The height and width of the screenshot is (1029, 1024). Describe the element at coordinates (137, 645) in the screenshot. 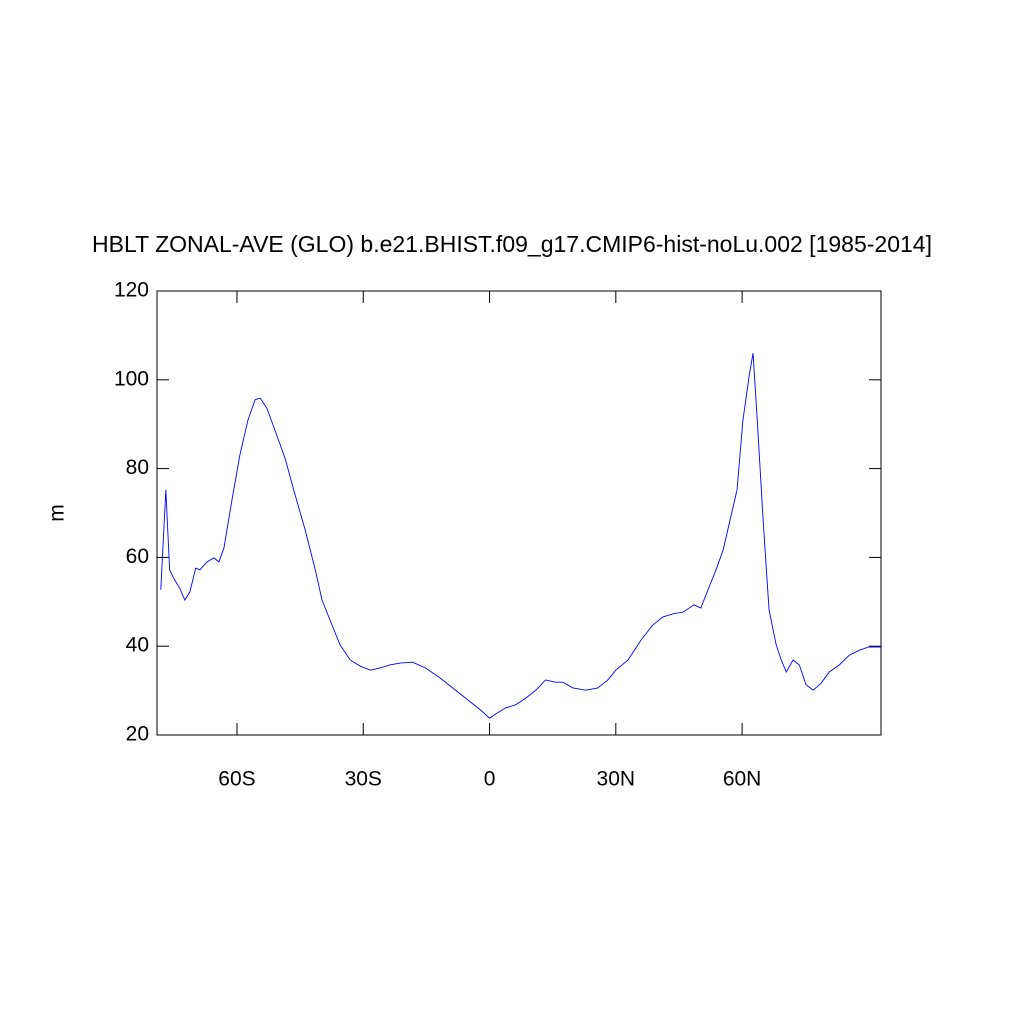

I see `y-tick-label: 40` at that location.